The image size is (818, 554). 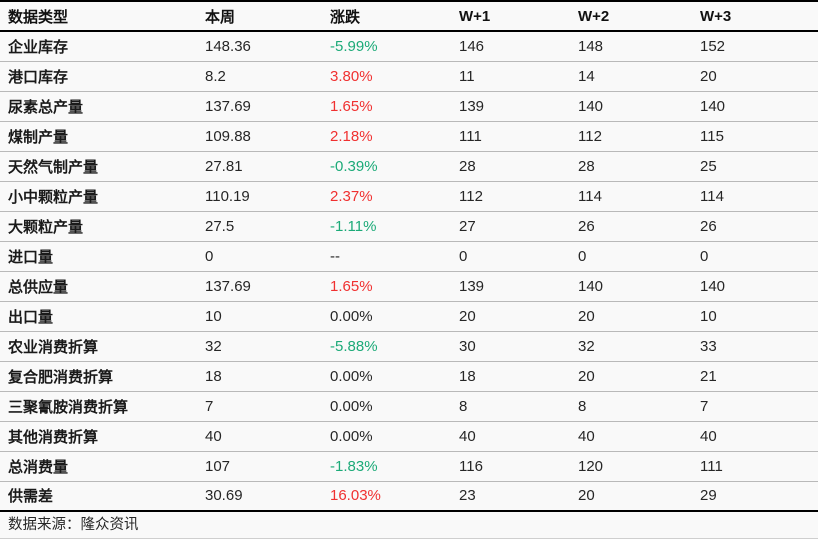 I want to click on cell-this-week: 10, so click(x=213, y=316).